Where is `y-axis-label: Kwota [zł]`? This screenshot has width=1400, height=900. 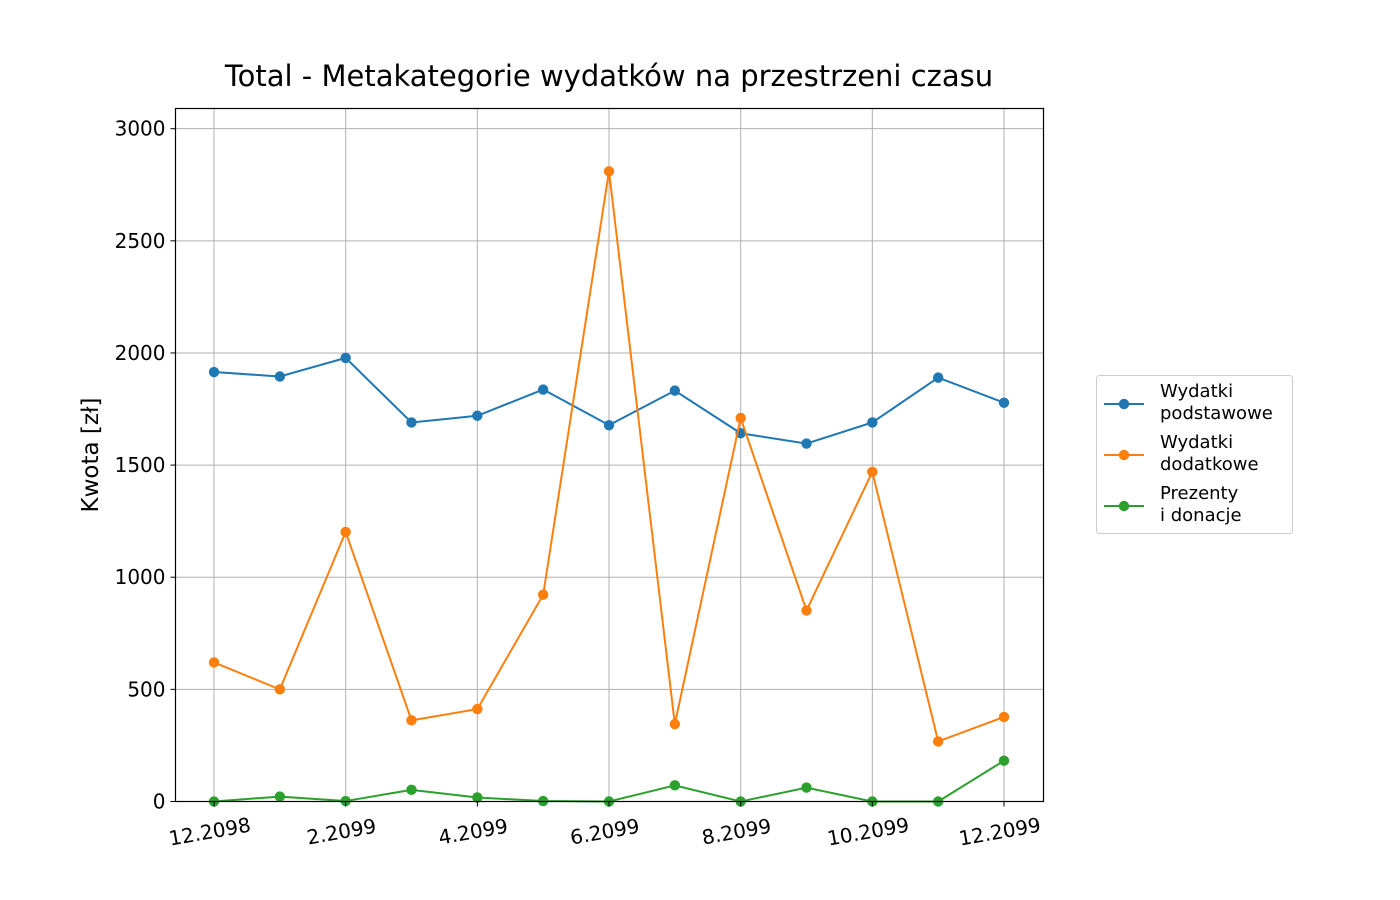
y-axis-label: Kwota [zł] is located at coordinates (91, 455).